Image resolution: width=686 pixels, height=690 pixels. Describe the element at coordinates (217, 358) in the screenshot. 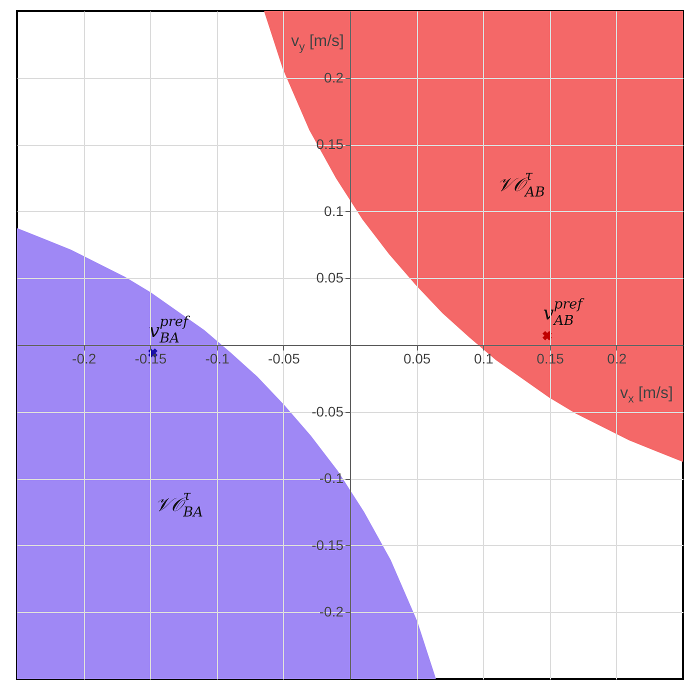

I see `x-tick-label: -0.1` at that location.